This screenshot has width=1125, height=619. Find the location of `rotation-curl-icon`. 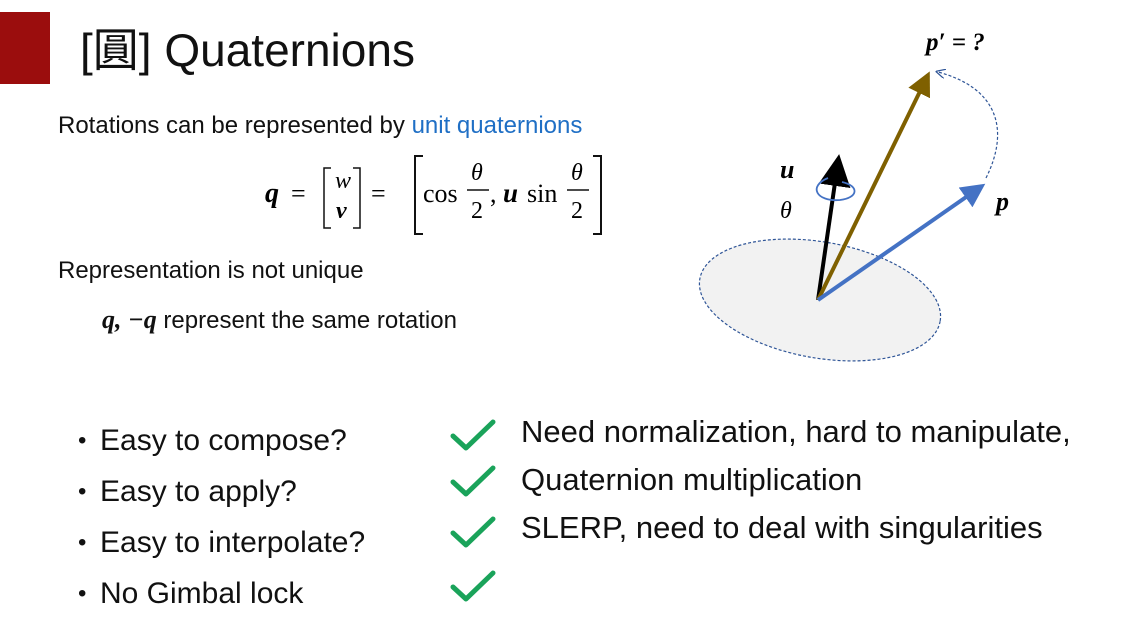

rotation-curl-icon is located at coordinates (835, 189).